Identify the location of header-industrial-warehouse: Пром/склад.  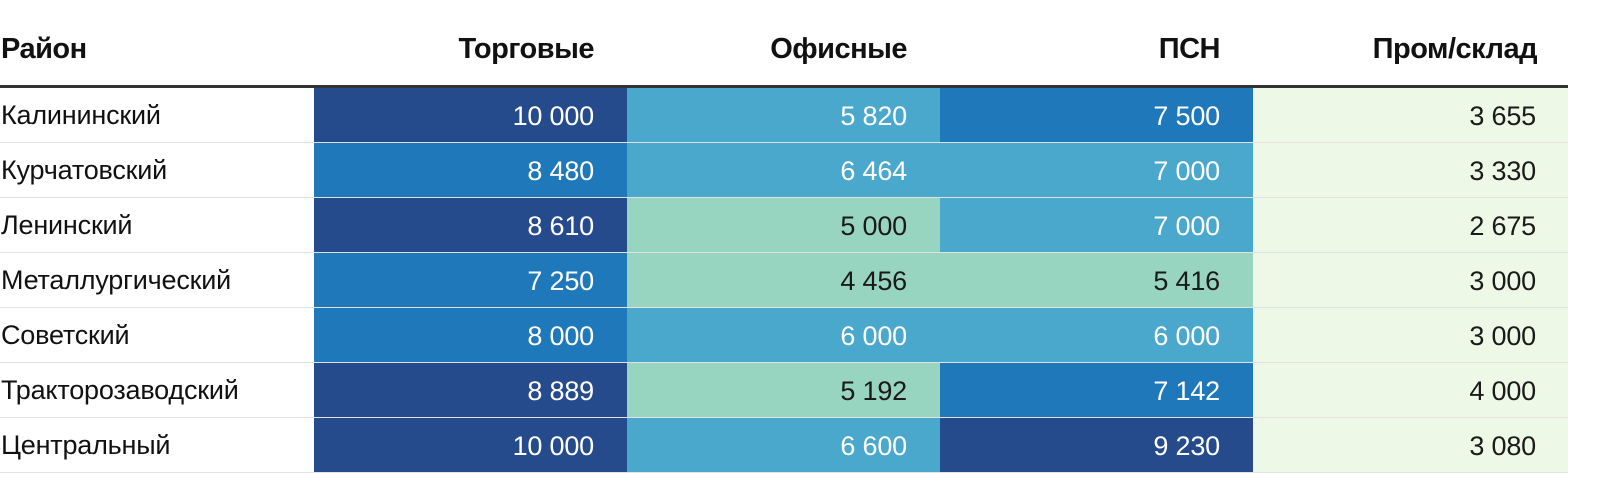
(1455, 49).